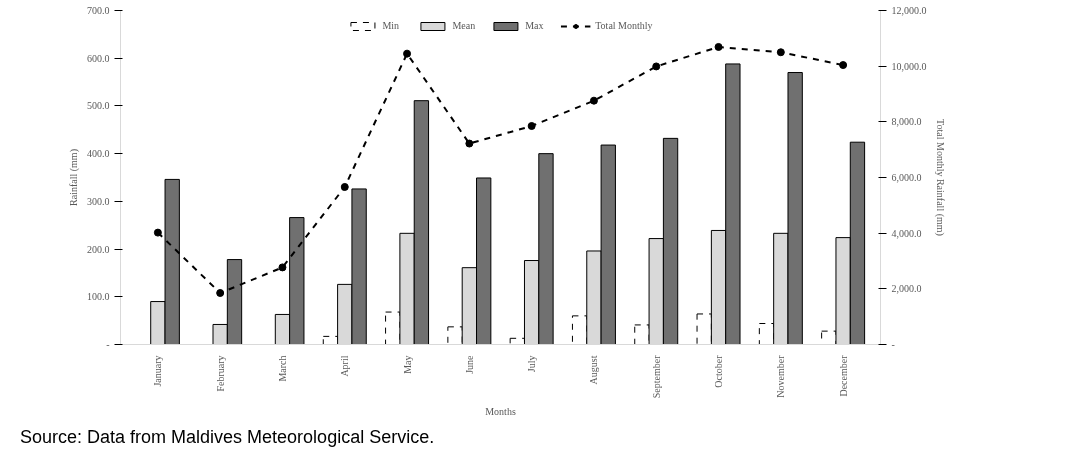  What do you see at coordinates (909, 66) in the screenshot?
I see `y2-tick-label: 10,000.0` at bounding box center [909, 66].